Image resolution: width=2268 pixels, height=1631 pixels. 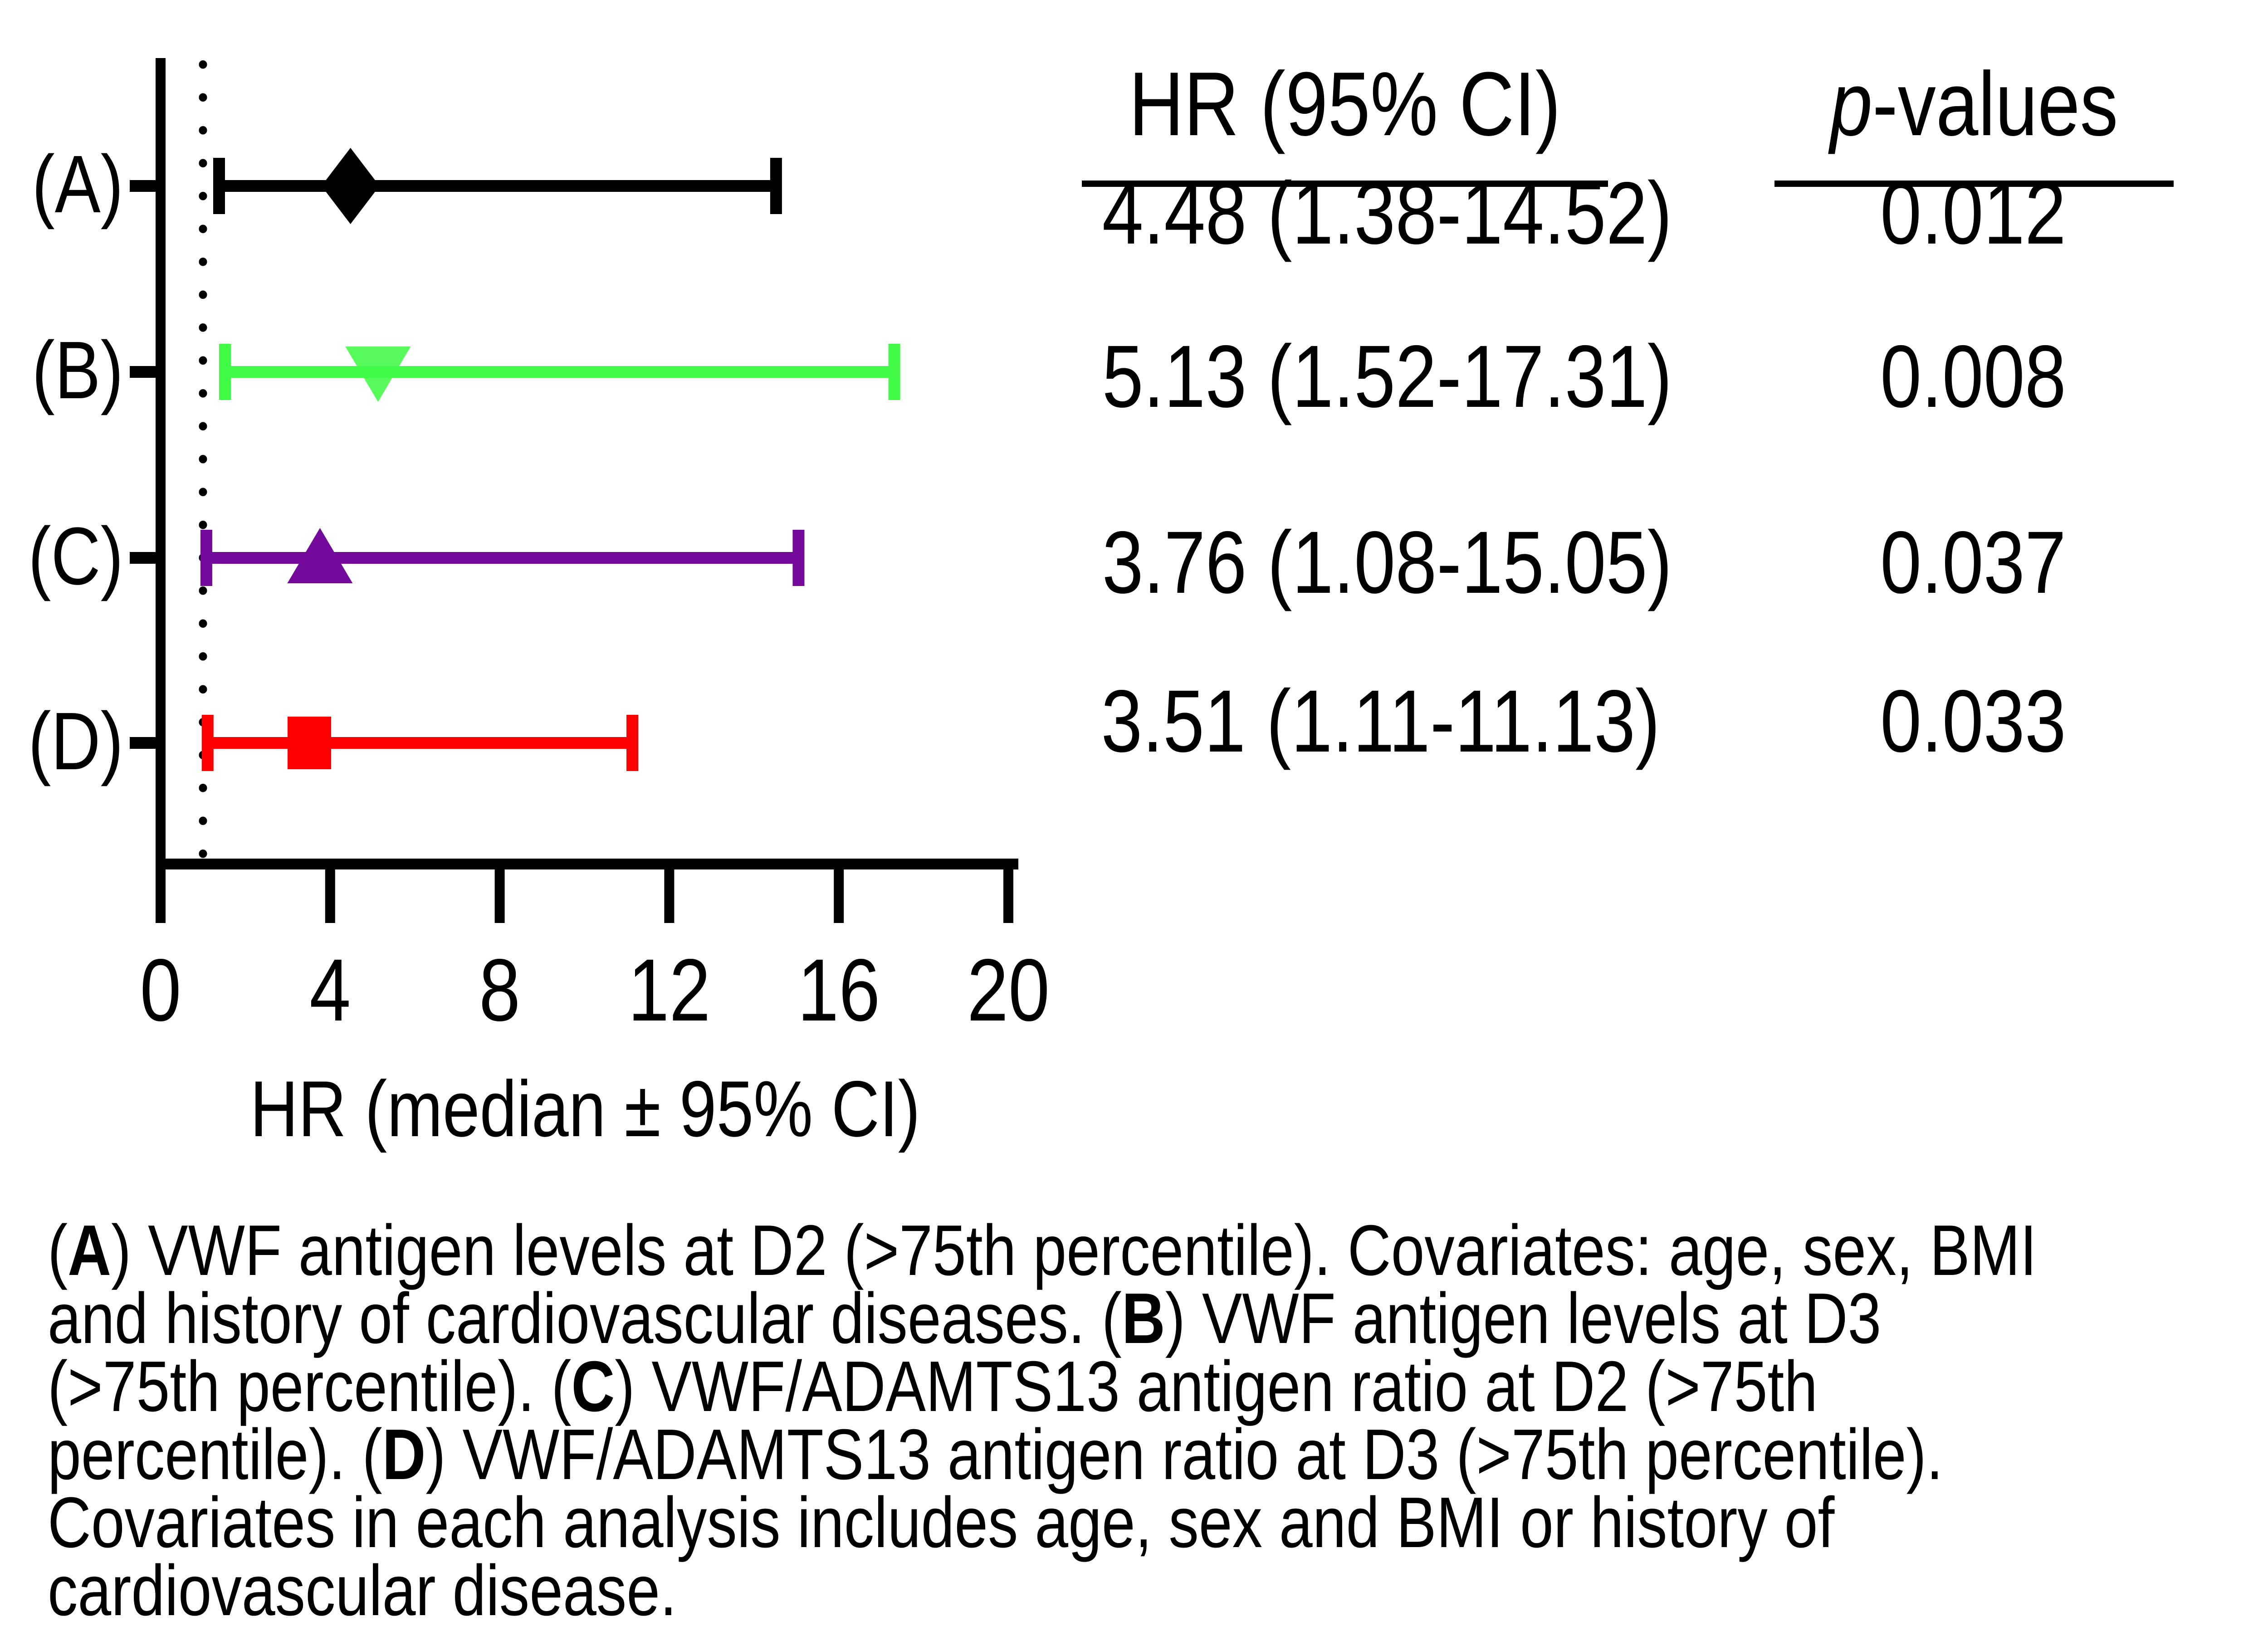 What do you see at coordinates (1851, 105) in the screenshot?
I see `p-italic: p` at bounding box center [1851, 105].